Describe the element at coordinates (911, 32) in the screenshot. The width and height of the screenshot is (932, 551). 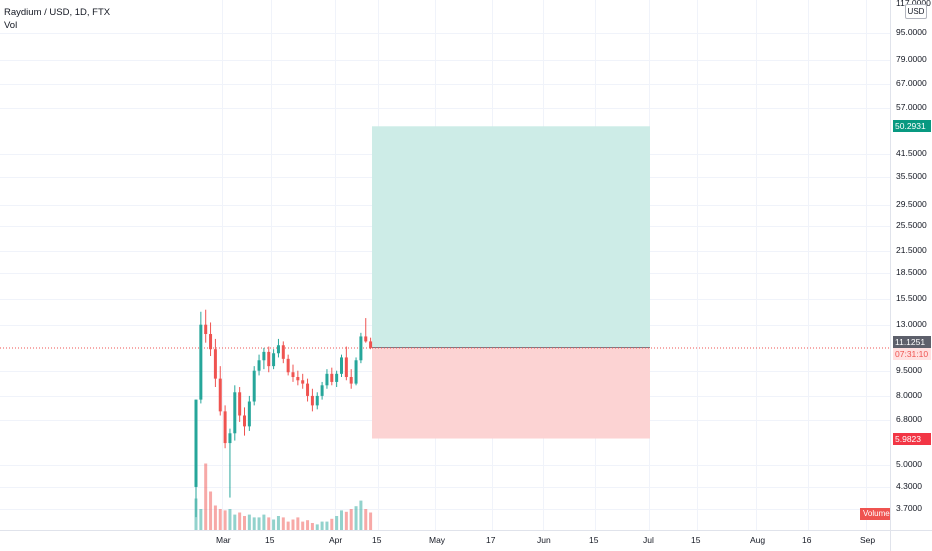
I see `price-tick: 95.0000` at that location.